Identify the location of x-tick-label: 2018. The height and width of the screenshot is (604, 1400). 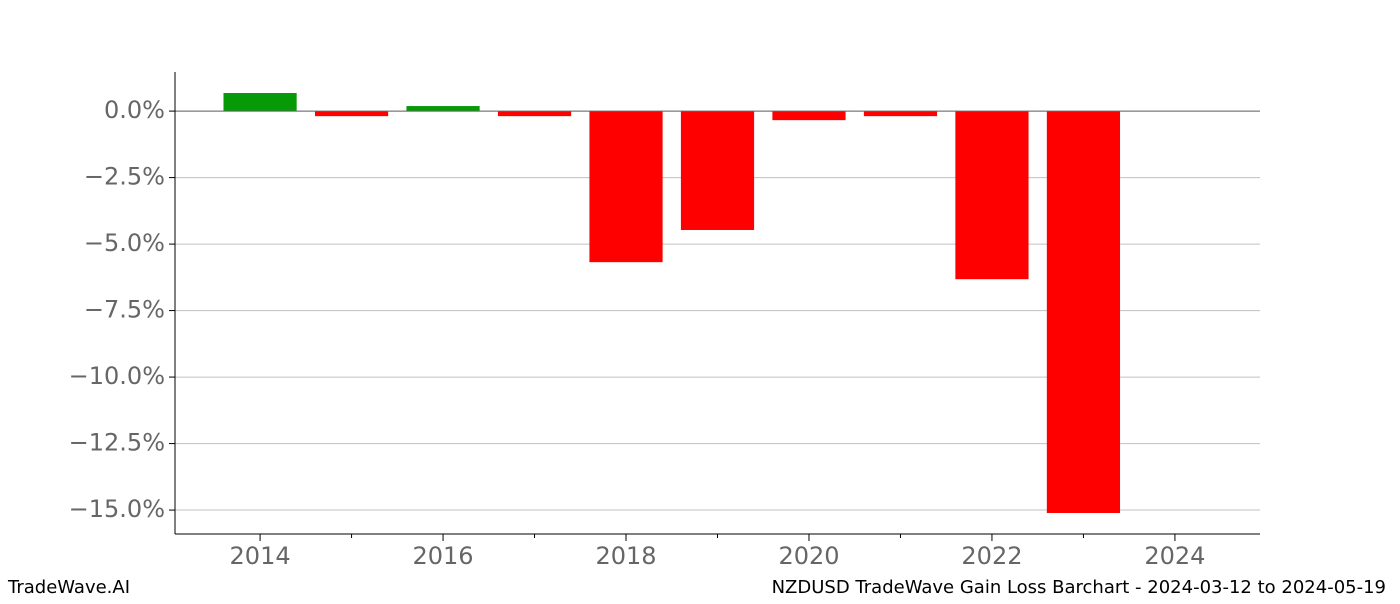
(625, 556).